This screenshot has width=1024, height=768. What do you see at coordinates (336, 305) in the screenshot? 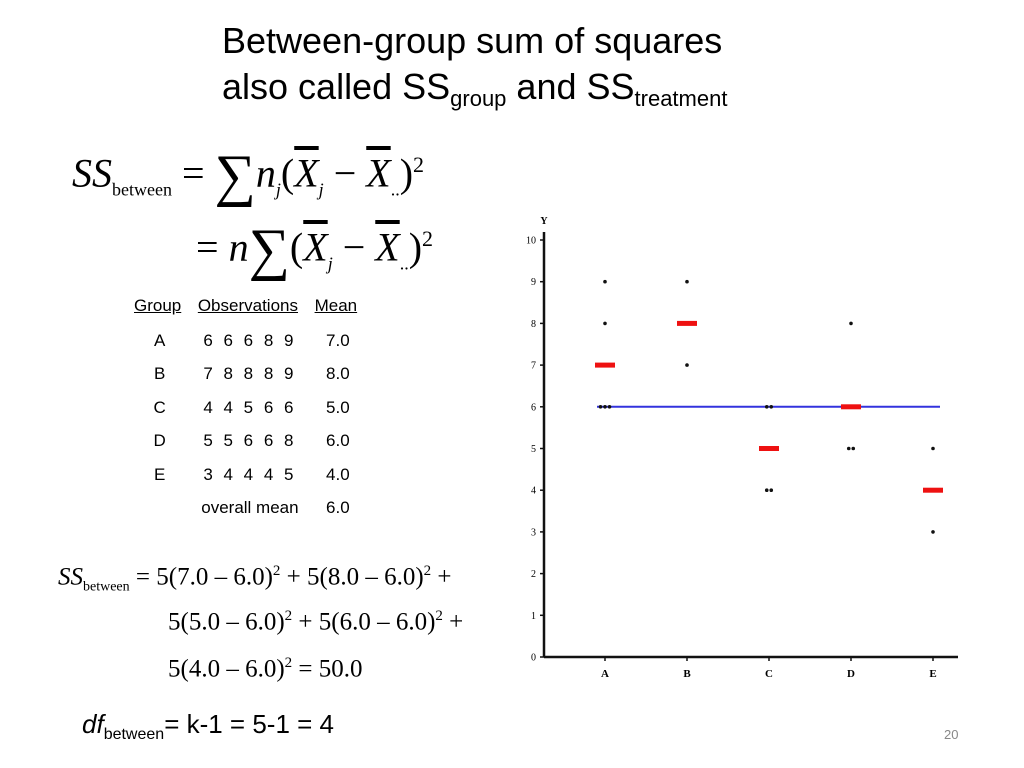
I see `header-mean: Mean` at bounding box center [336, 305].